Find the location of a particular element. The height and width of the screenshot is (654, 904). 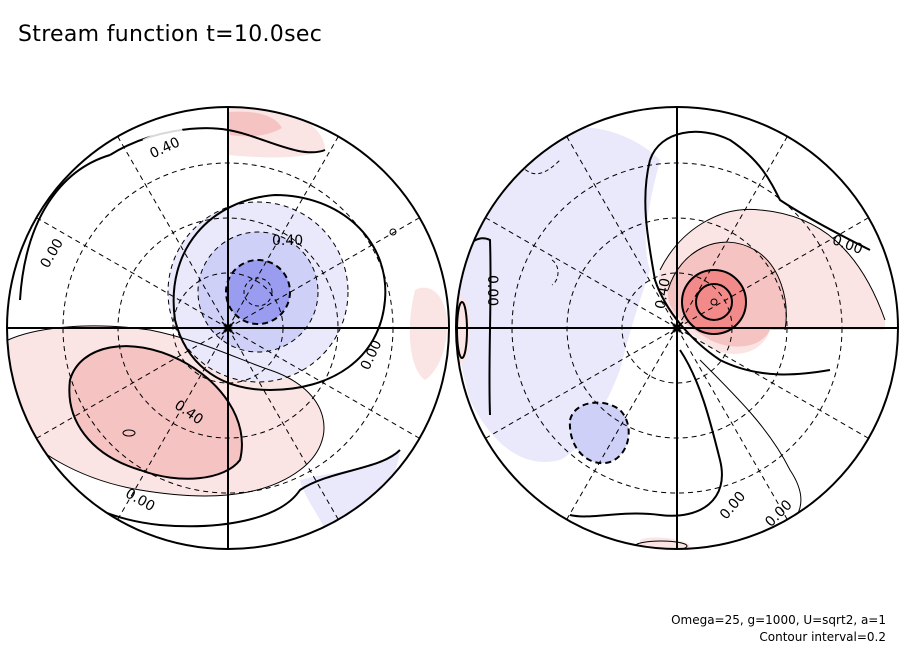

contour-label-right-000-west: 0.00 is located at coordinates (492, 290).